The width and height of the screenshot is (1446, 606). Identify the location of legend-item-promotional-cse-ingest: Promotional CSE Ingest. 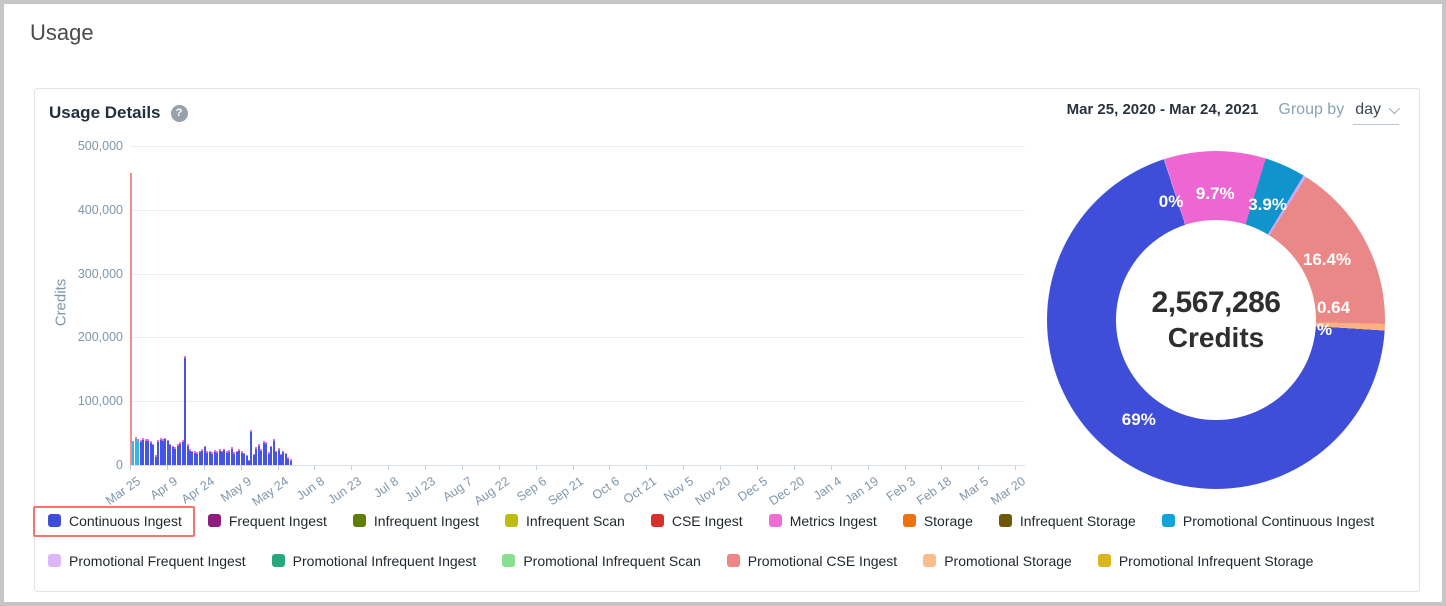
(811, 561).